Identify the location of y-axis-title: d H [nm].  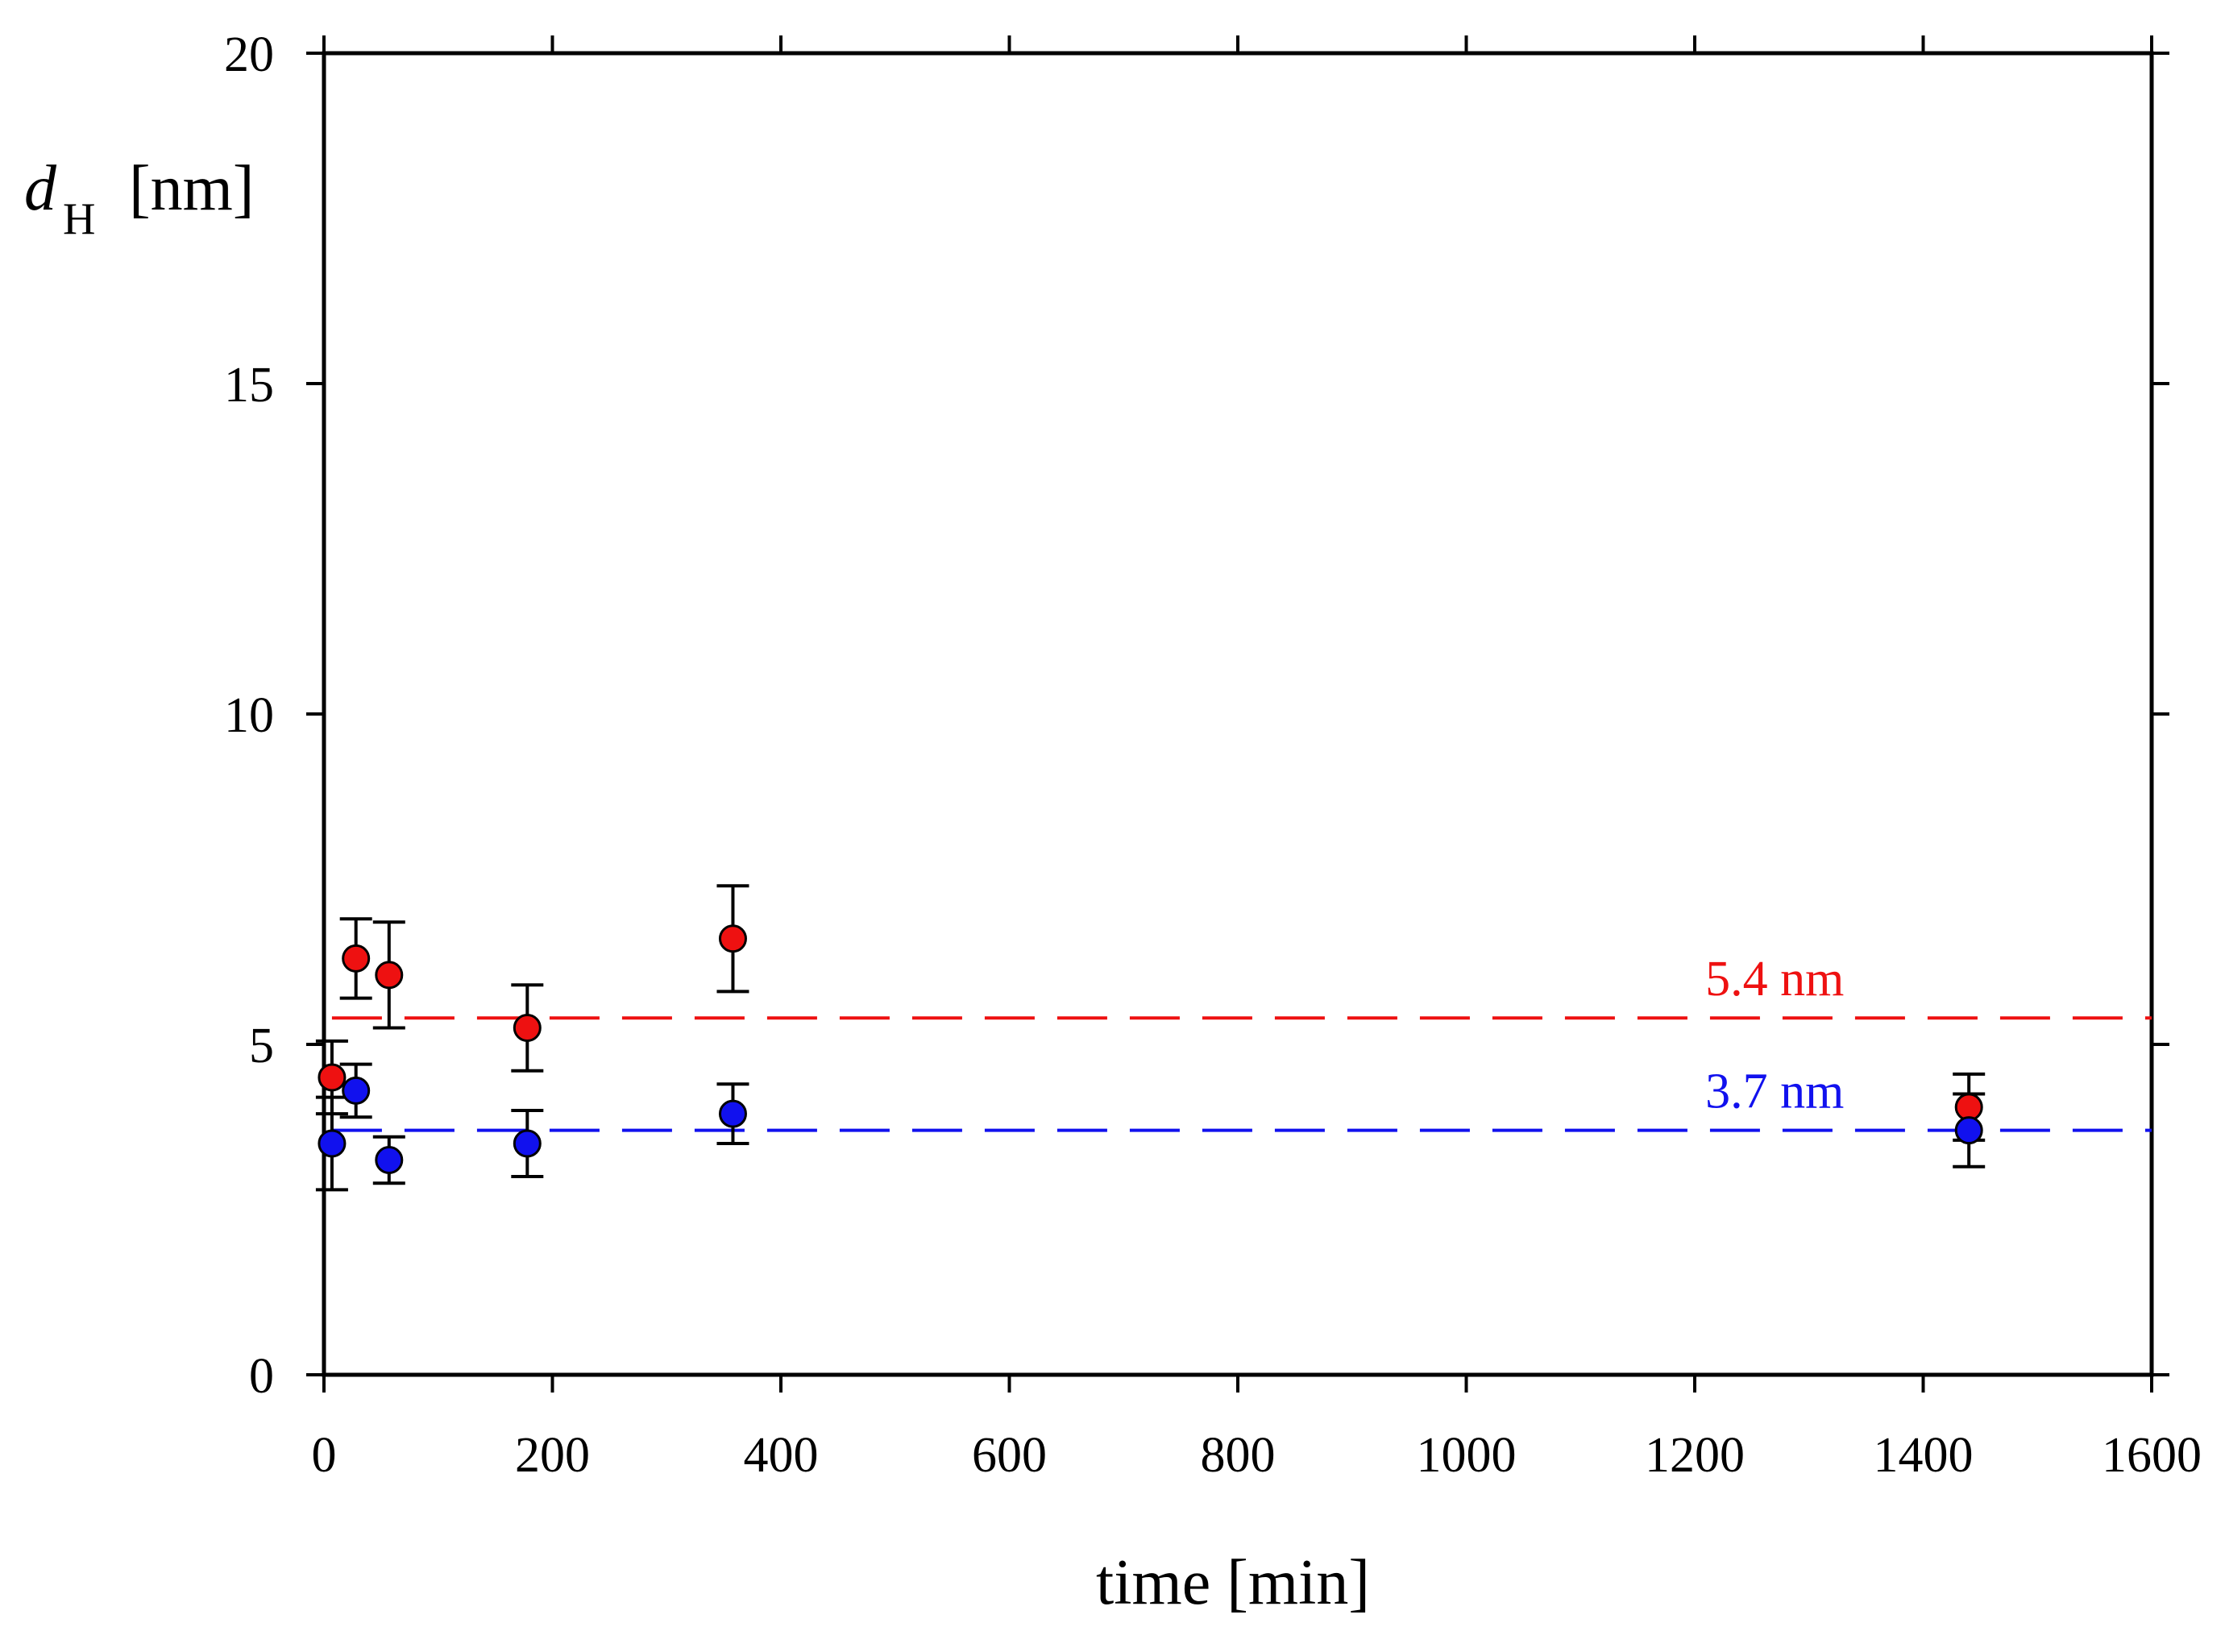
(139, 199).